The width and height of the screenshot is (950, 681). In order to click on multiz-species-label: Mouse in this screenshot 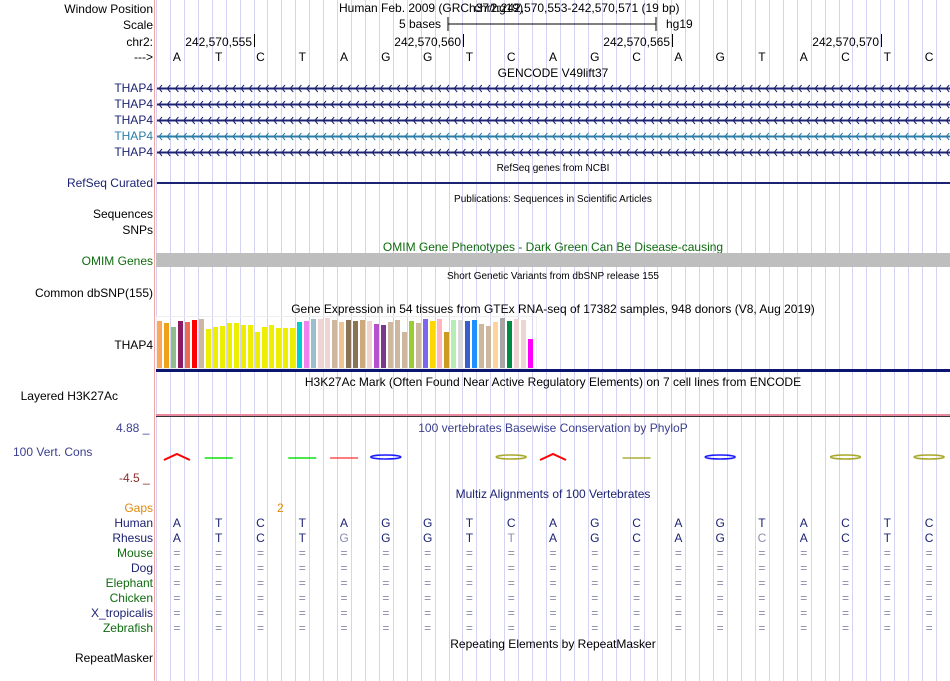, I will do `click(134, 553)`.